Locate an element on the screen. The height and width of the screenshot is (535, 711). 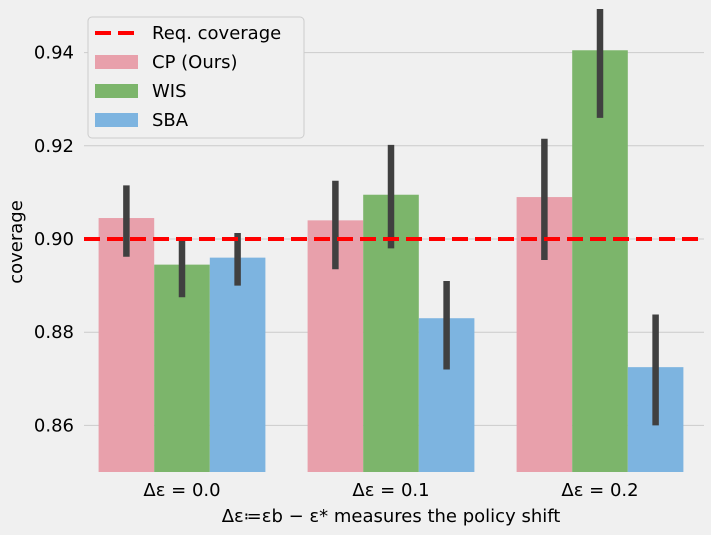
legend: Req. coverage CP (Ours) WIS SBA is located at coordinates (196, 77).